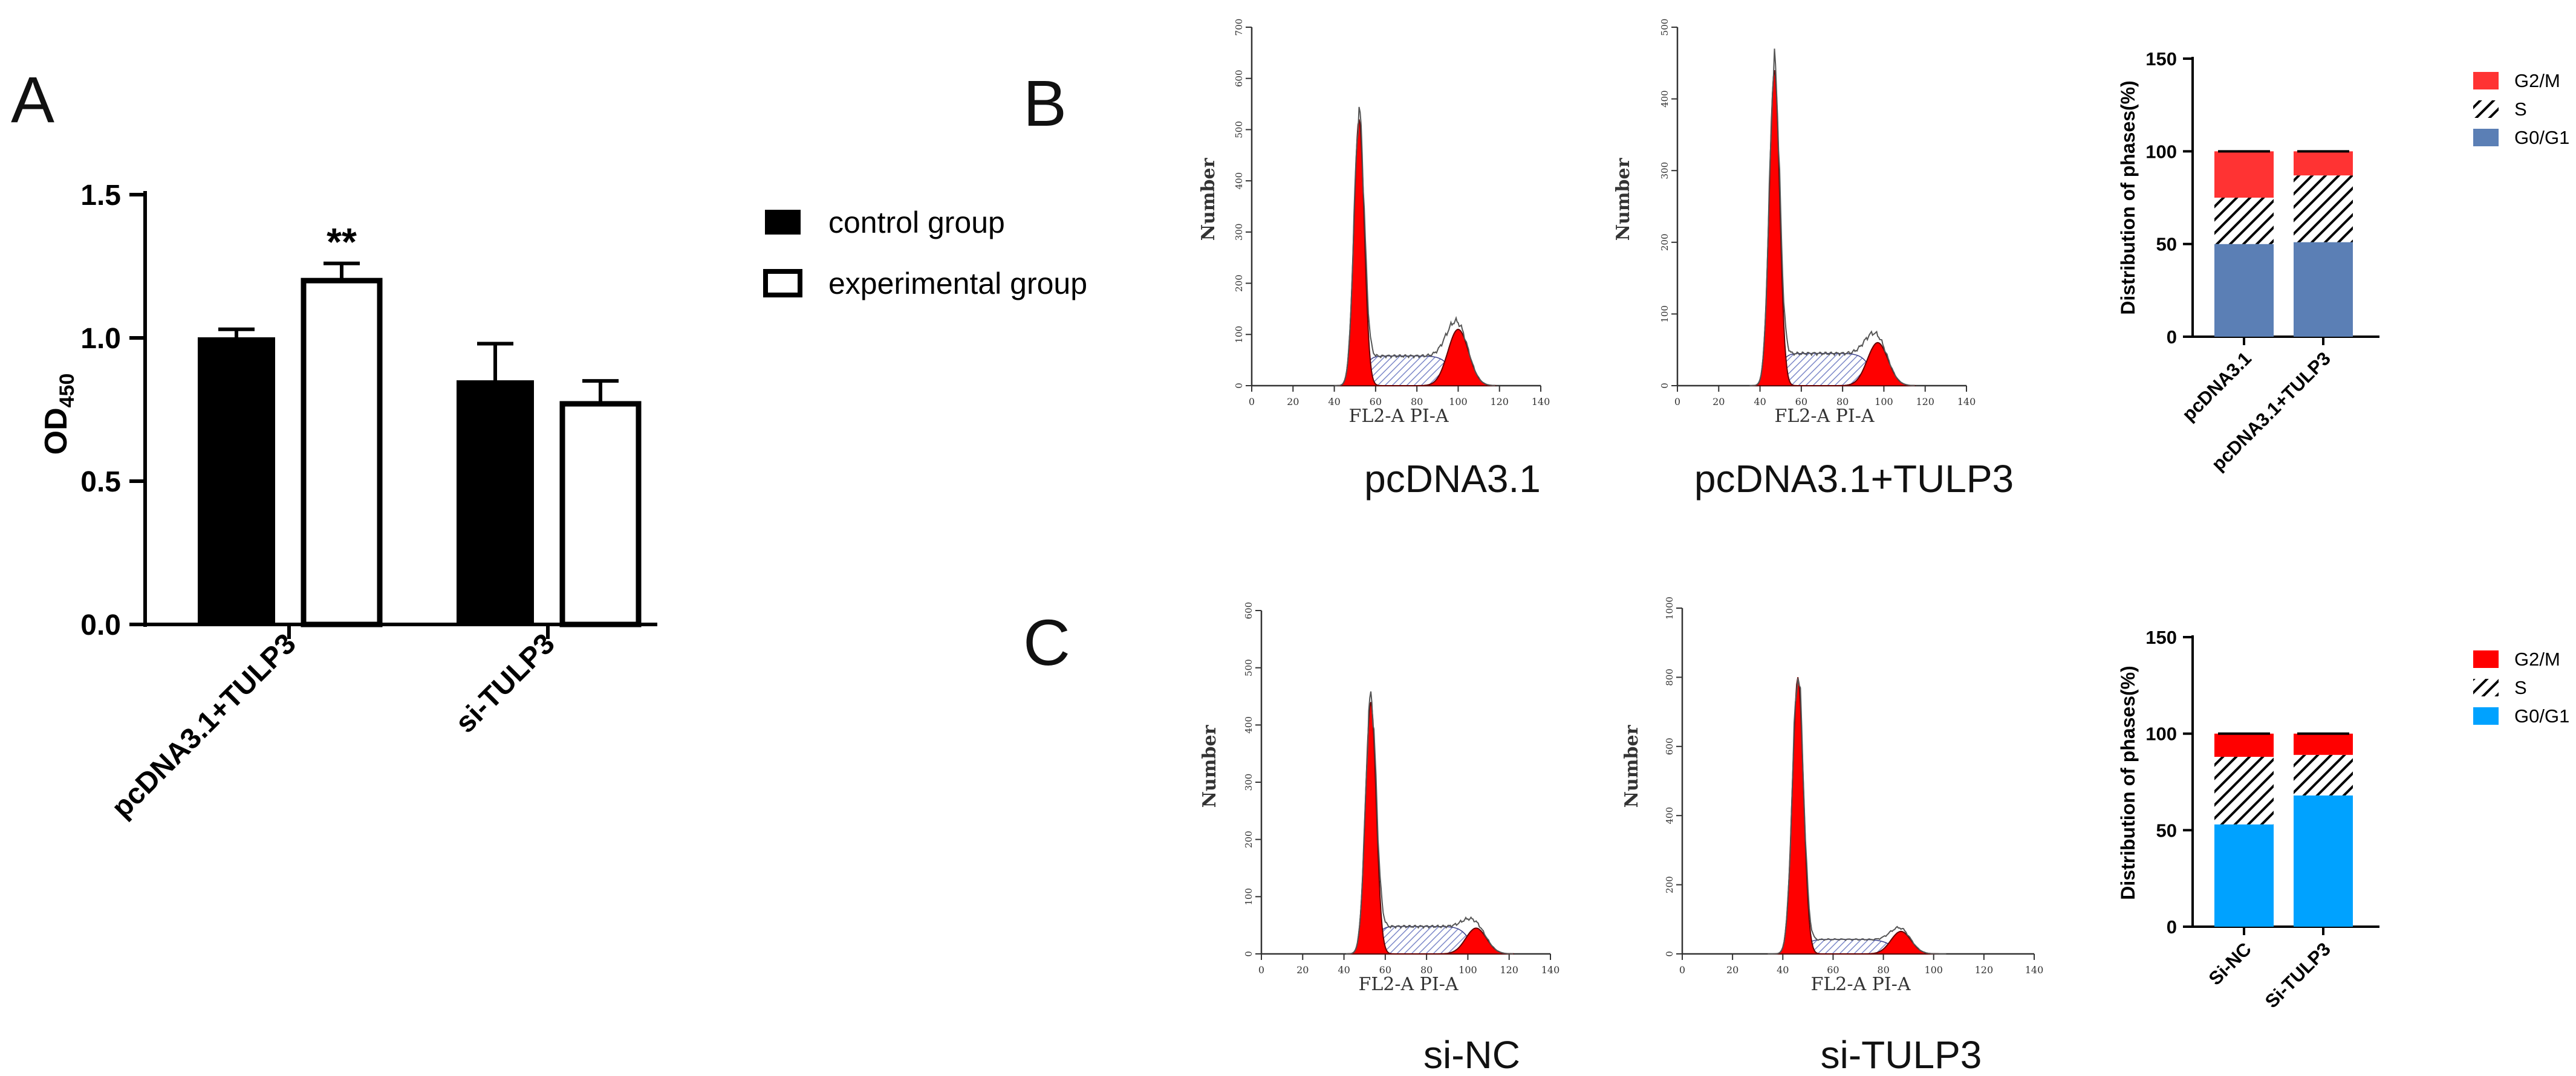 This screenshot has height=1076, width=2576. Describe the element at coordinates (1854, 479) in the screenshot. I see `histogram-caption: pcDNA3.1+TULP3` at that location.